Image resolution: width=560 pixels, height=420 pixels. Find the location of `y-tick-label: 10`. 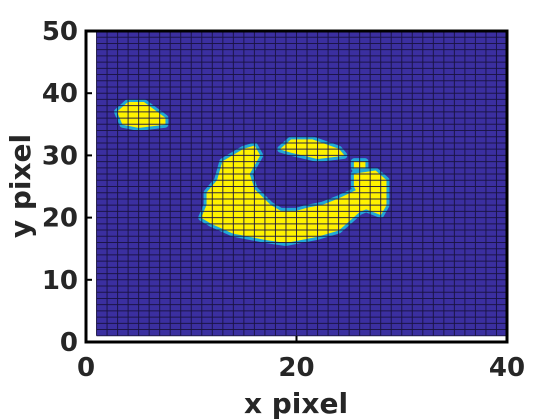

y-tick-label: 10 is located at coordinates (60, 281).